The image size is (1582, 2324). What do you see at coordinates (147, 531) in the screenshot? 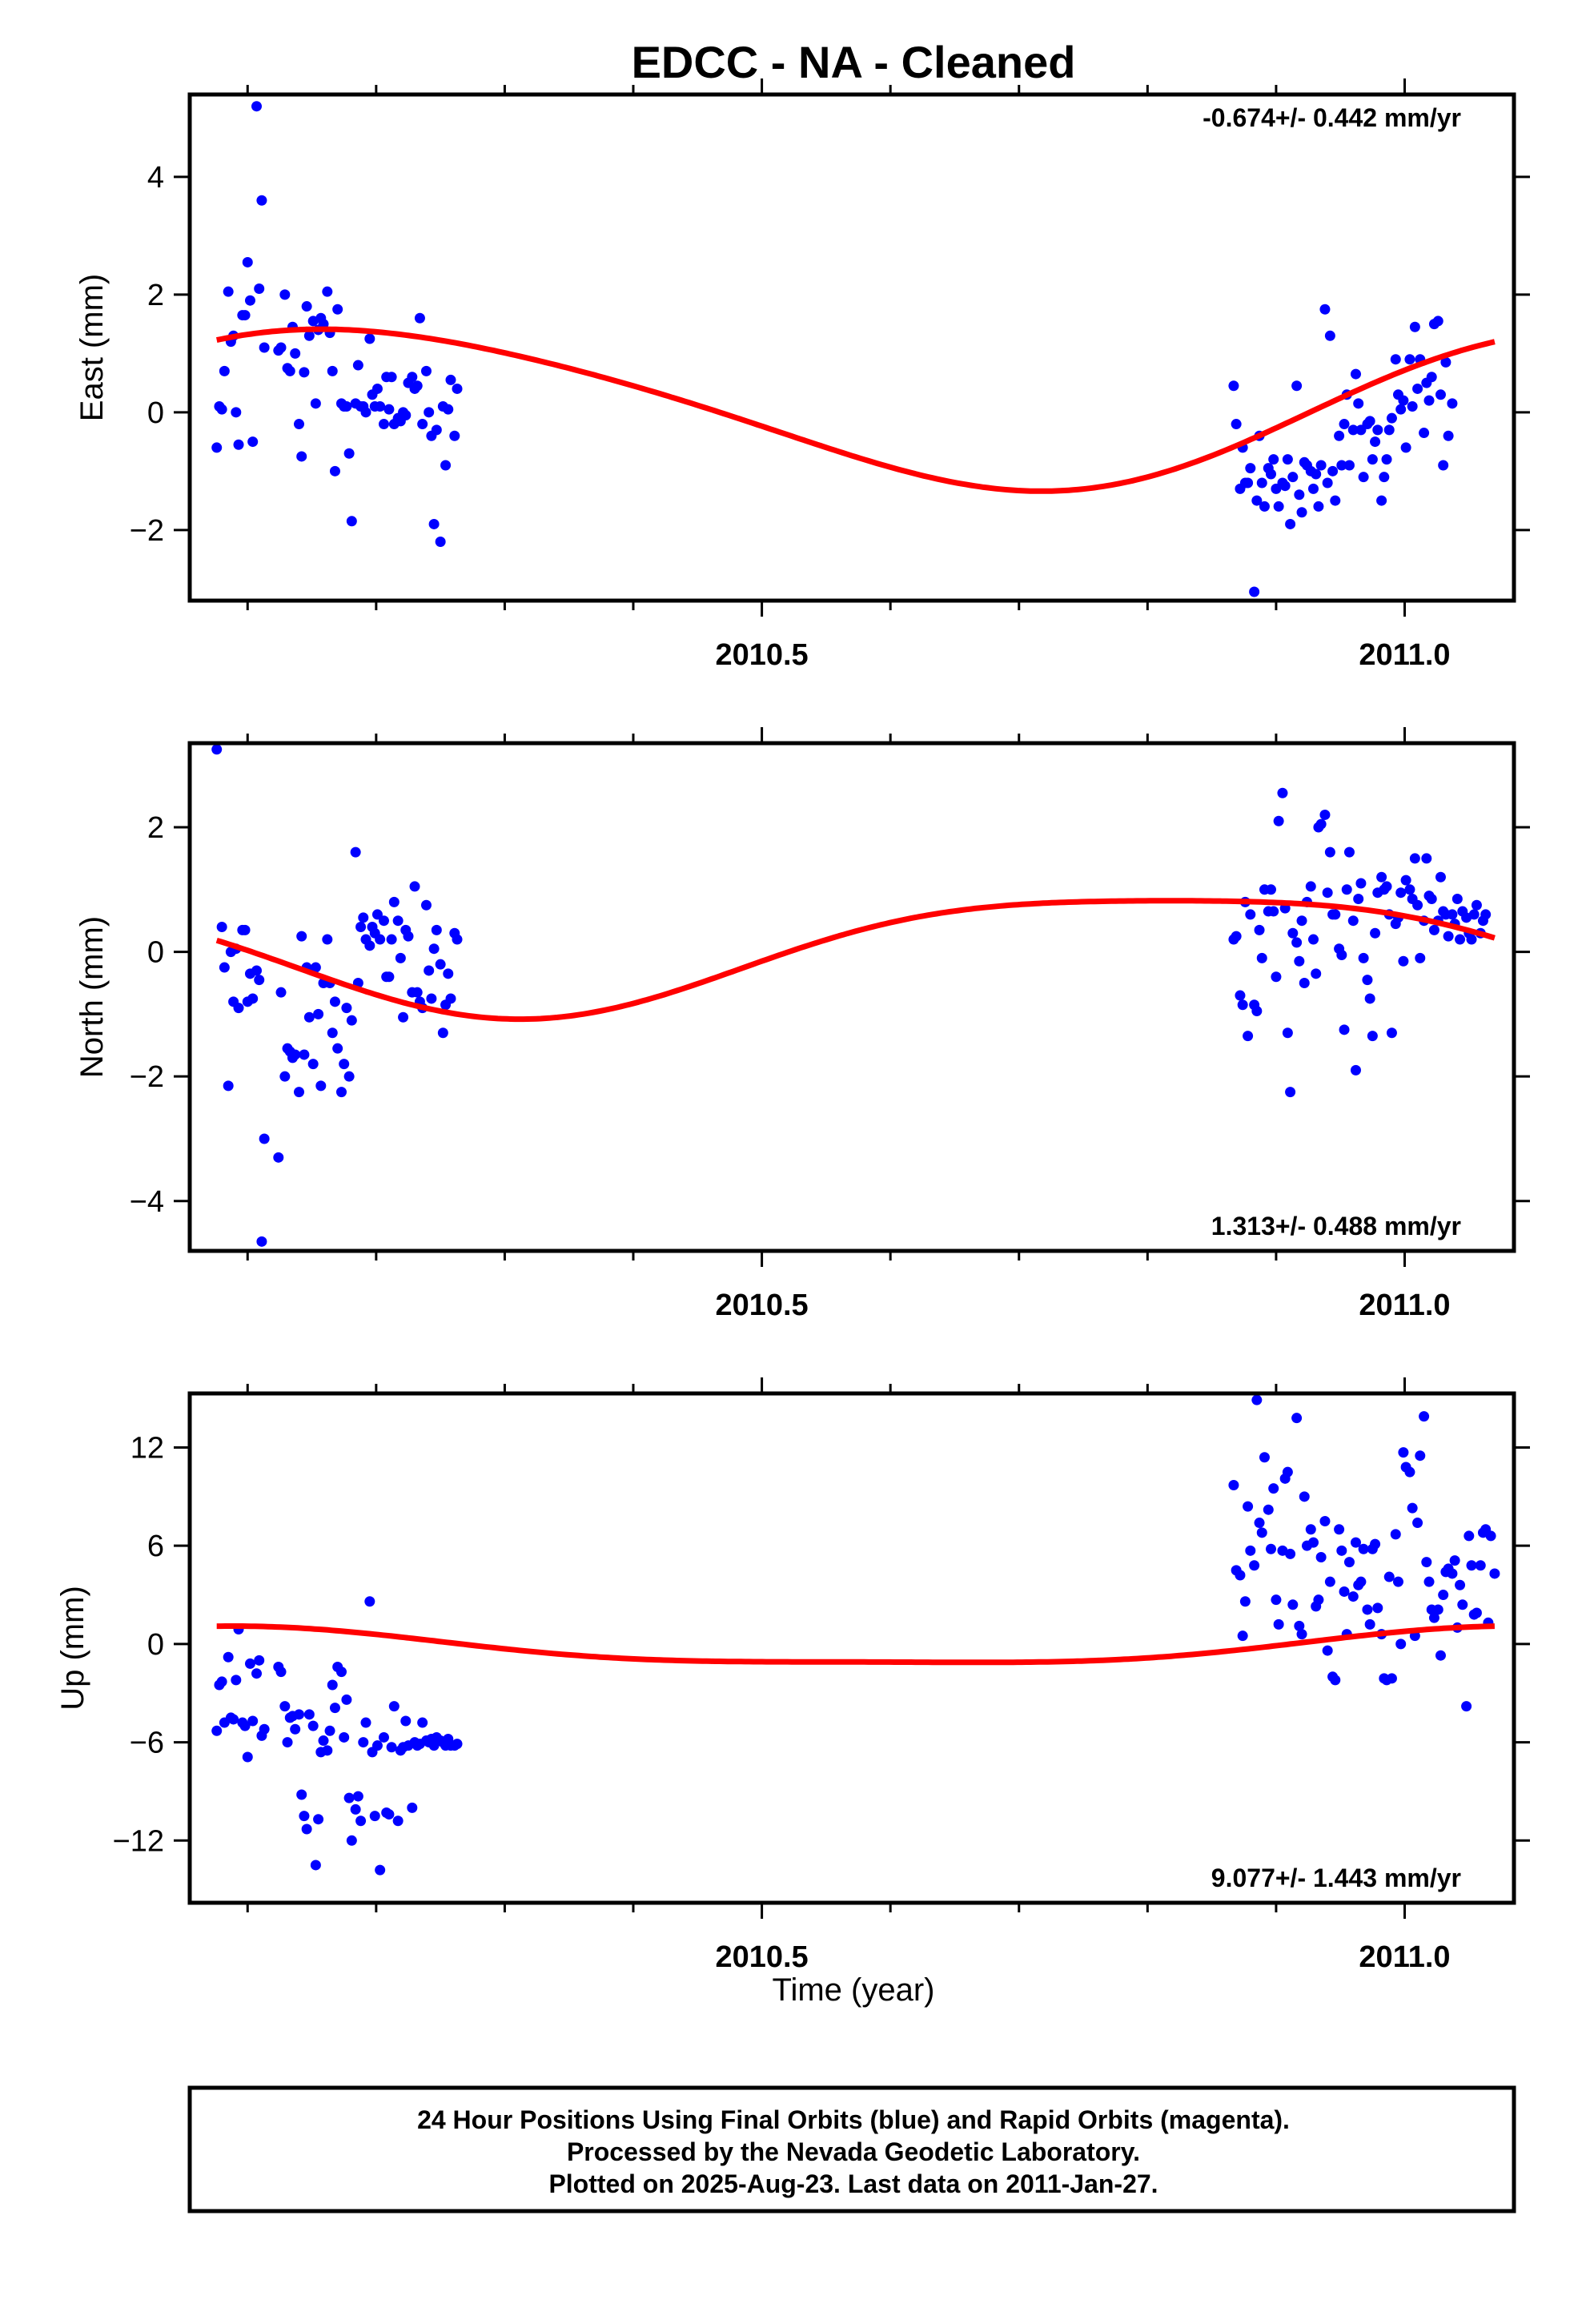
I see `east-ytick-label: −2` at bounding box center [147, 531].